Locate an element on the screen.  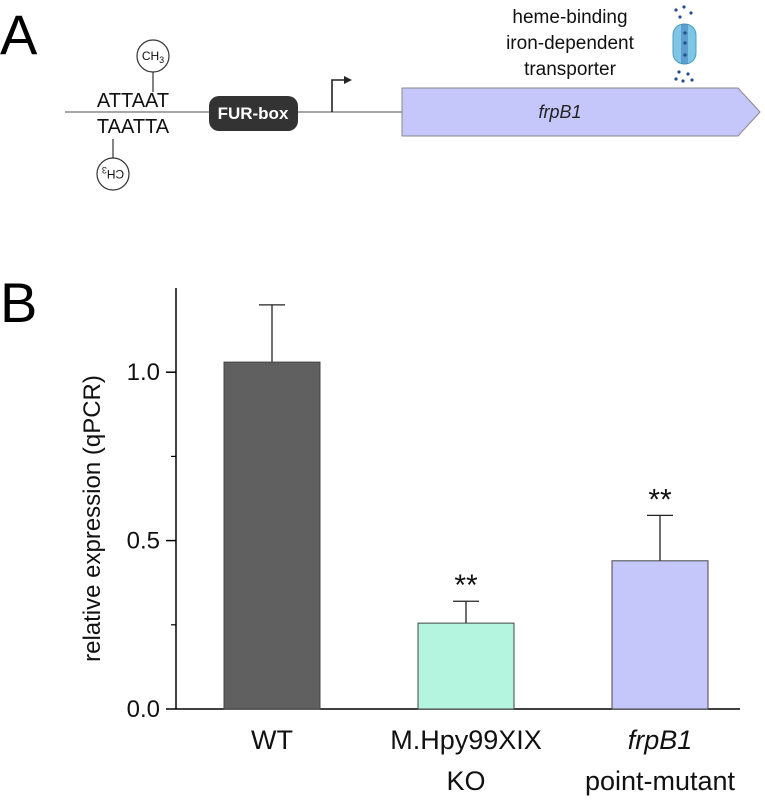
category-label: frpB1 is located at coordinates (660, 740).